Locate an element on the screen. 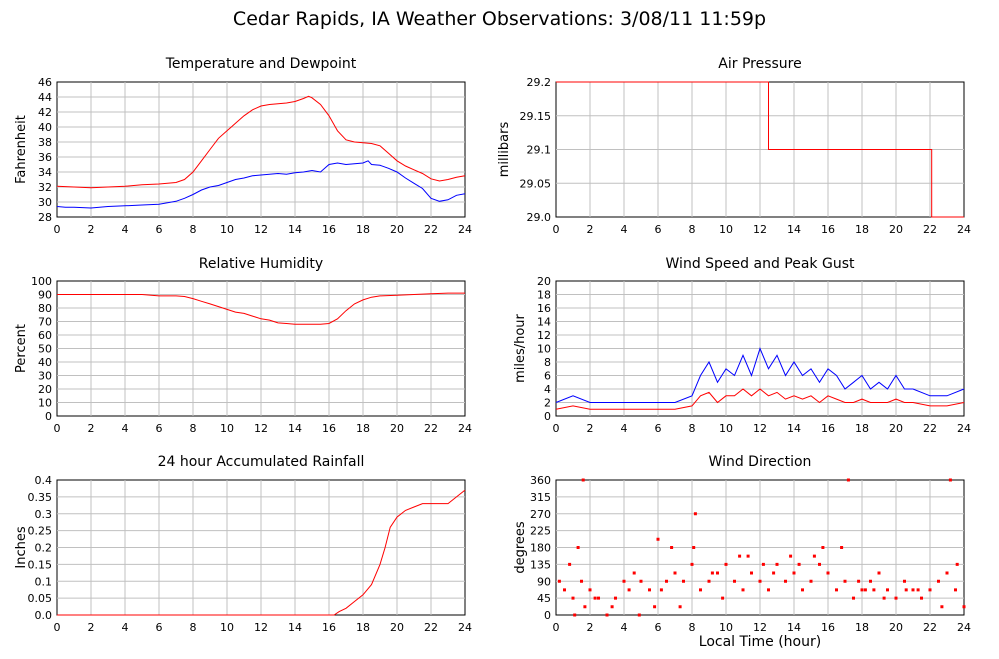 The height and width of the screenshot is (659, 999). rain-y-tick-label: 0.2 is located at coordinates (44, 548).